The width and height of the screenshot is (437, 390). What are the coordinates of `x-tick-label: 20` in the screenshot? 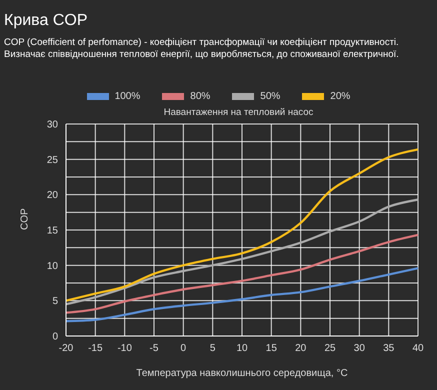 It's located at (301, 348).